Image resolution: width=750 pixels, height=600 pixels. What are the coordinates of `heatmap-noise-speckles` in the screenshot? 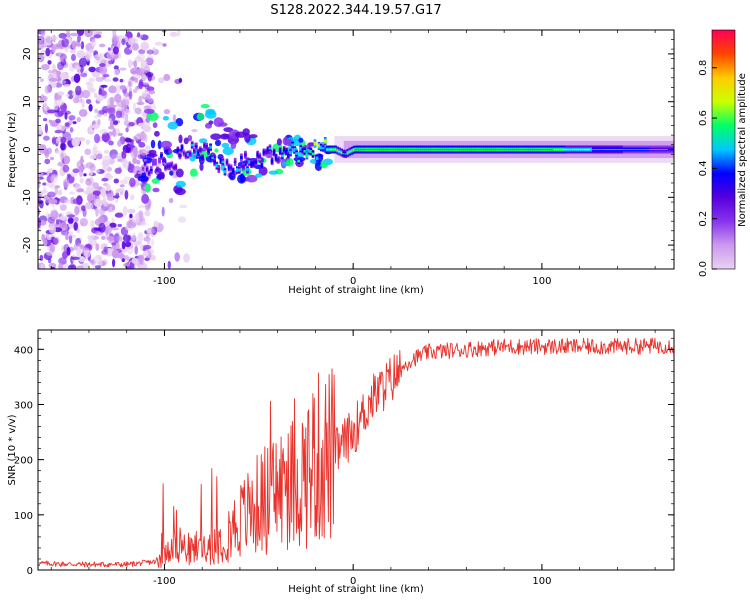 It's located at (118, 149).